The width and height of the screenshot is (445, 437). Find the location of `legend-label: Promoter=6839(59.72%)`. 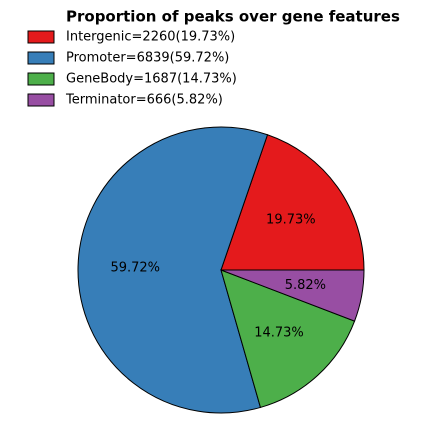

legend-label: Promoter=6839(59.72%) is located at coordinates (147, 58).